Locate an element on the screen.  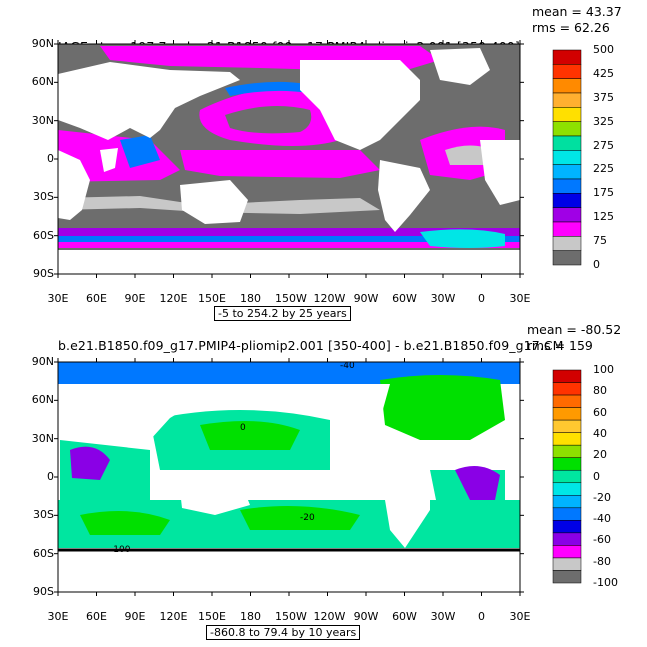
panel2-contour-label: -100 is located at coordinates (120, 550).